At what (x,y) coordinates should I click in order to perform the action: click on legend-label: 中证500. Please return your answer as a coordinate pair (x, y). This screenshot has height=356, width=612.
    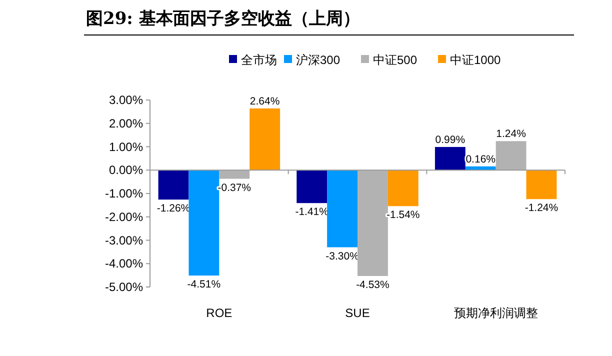
    Looking at the image, I should click on (395, 60).